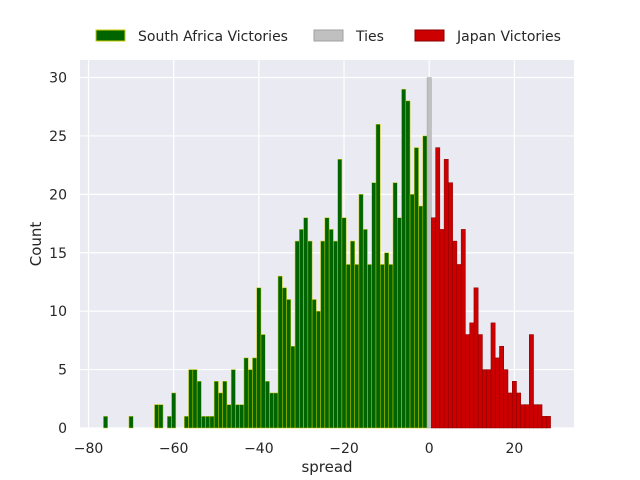 This screenshot has width=640, height=480. Describe the element at coordinates (514, 449) in the screenshot. I see `x-tick-label: 20` at that location.